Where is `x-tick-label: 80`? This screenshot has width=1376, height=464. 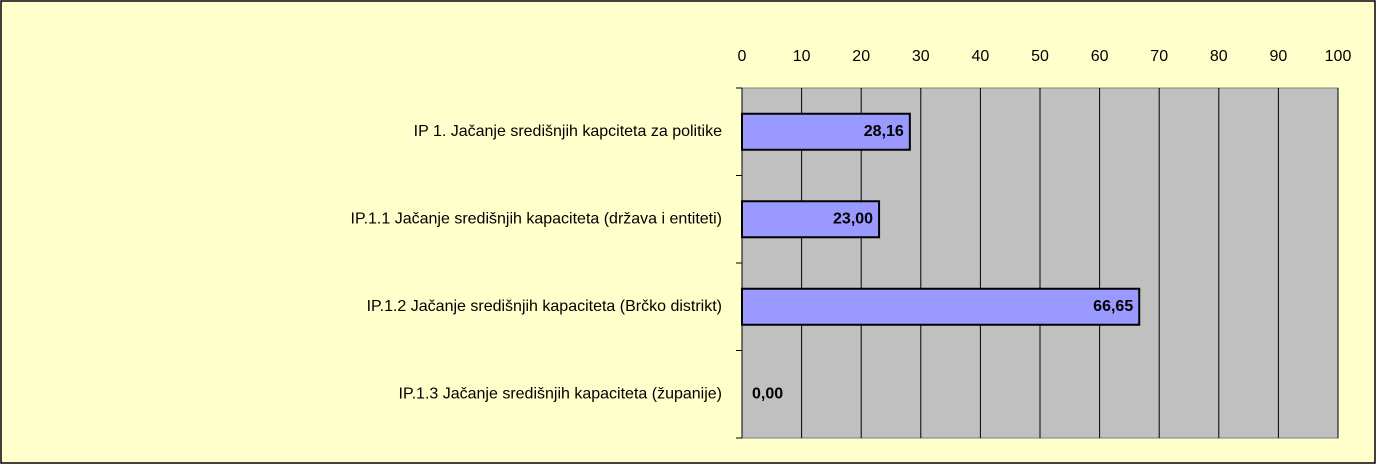
x-tick-label: 80 is located at coordinates (1219, 56).